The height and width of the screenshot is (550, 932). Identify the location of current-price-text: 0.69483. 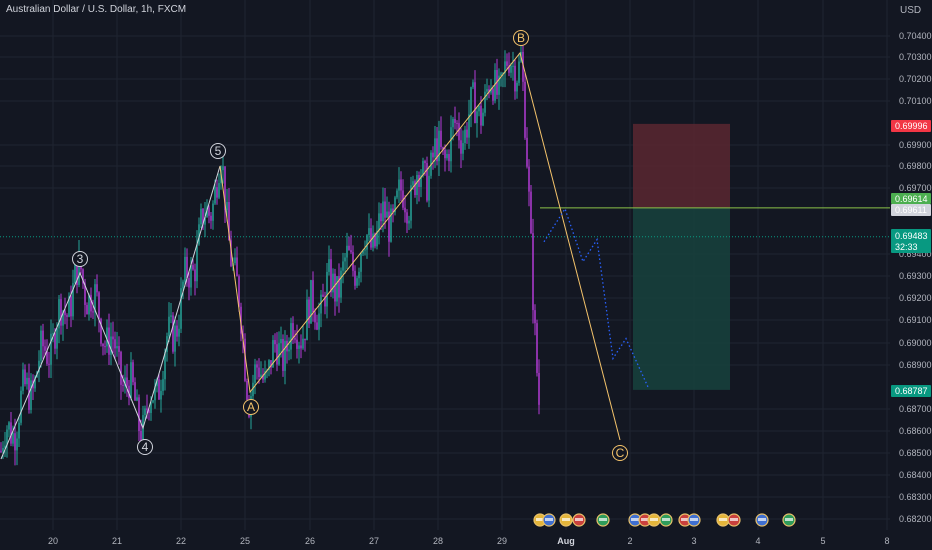
(911, 236).